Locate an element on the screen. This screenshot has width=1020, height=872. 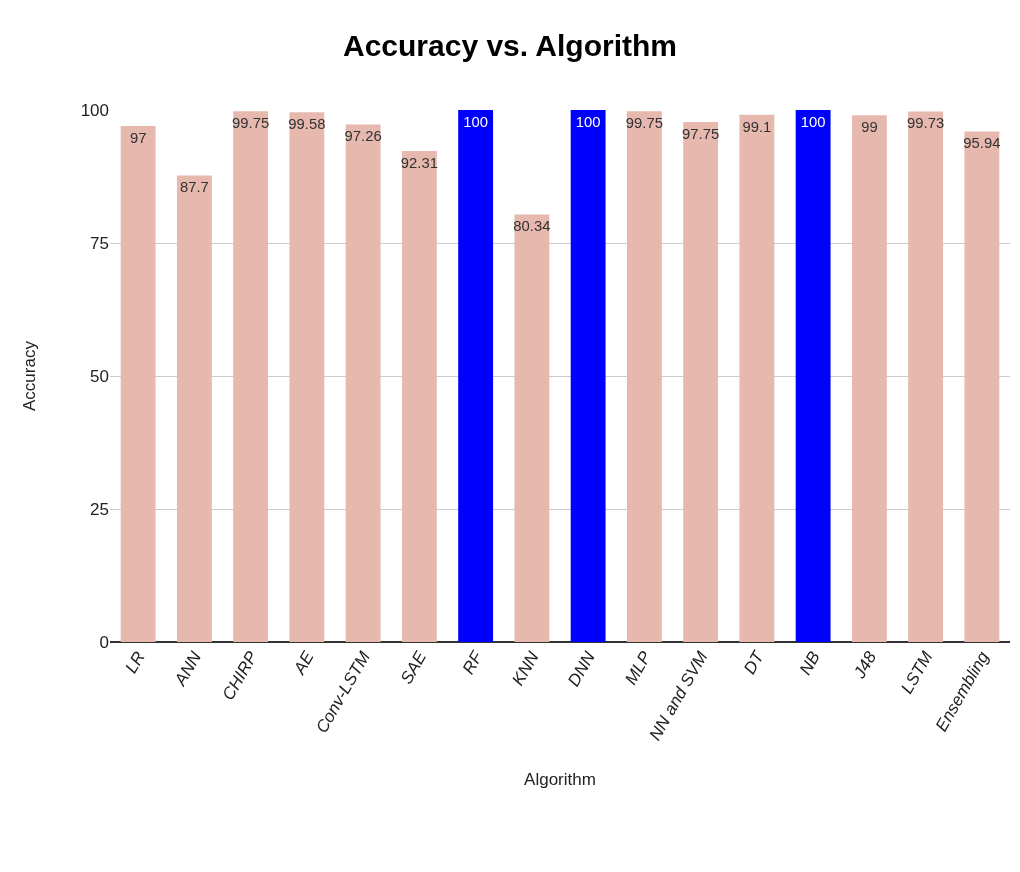
x-tick-label: RF is located at coordinates (473, 662).